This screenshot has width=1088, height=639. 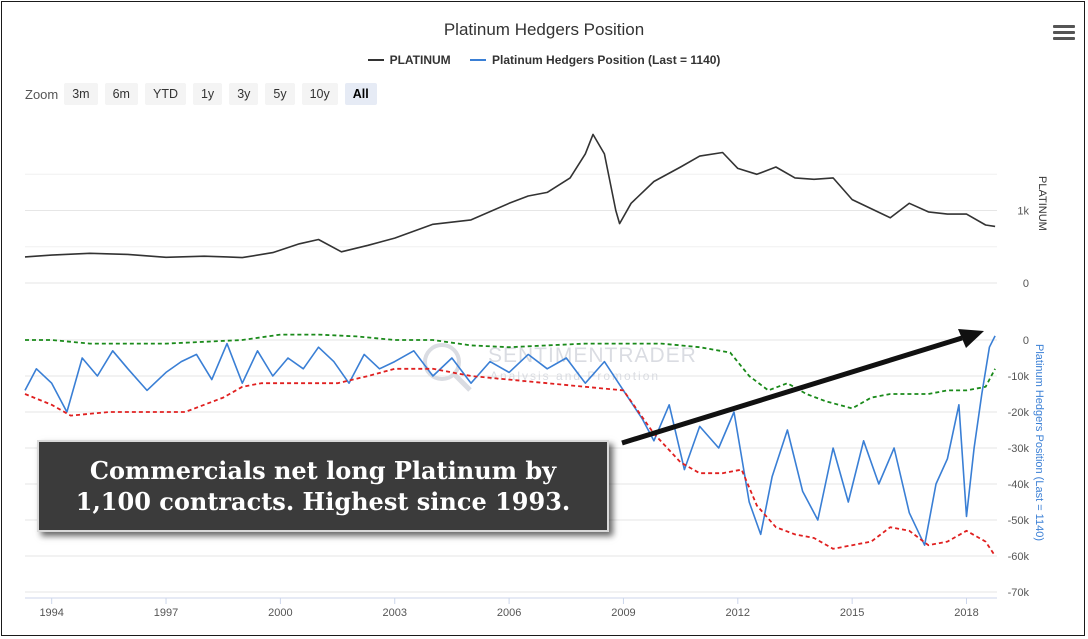 What do you see at coordinates (166, 613) in the screenshot?
I see `x-tick-label: 1997` at bounding box center [166, 613].